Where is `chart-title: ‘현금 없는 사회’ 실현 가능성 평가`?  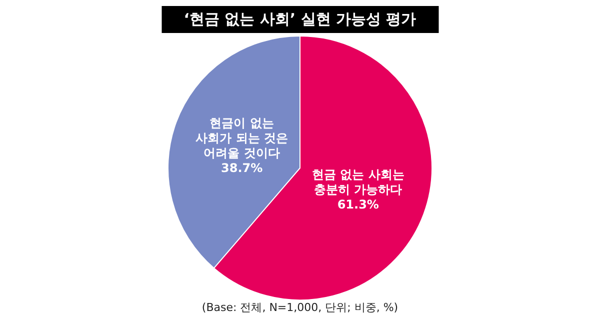 chart-title: ‘현금 없는 사회’ 실현 가능성 평가 is located at coordinates (300, 19).